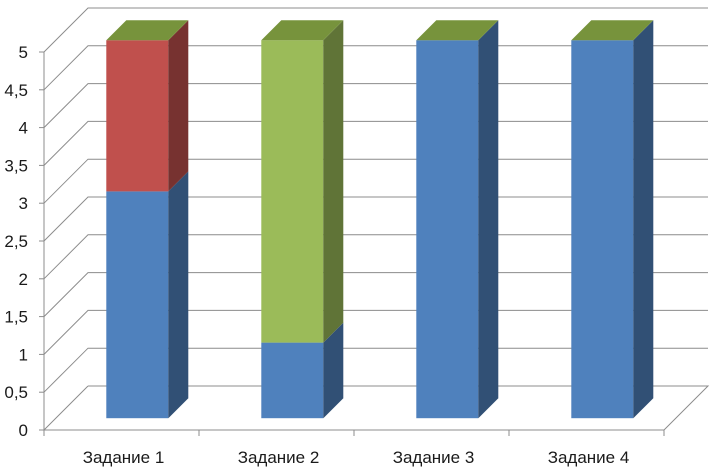 This screenshot has width=721, height=467. What do you see at coordinates (23, 128) in the screenshot?
I see `y-tick-label: 4` at bounding box center [23, 128].